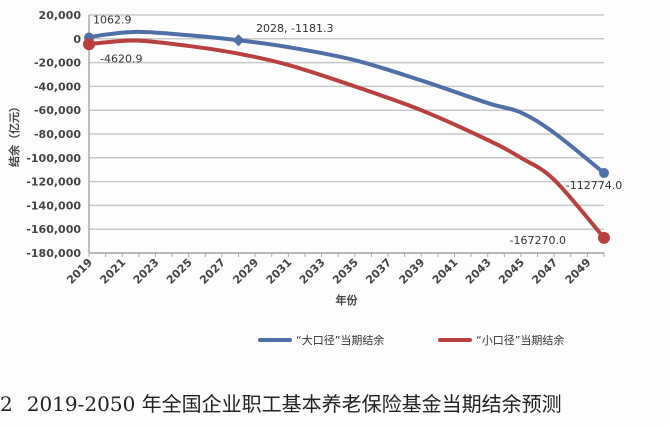 This screenshot has height=426, width=670. Describe the element at coordinates (53, 205) in the screenshot. I see `y-tick-label: -140,000` at that location.